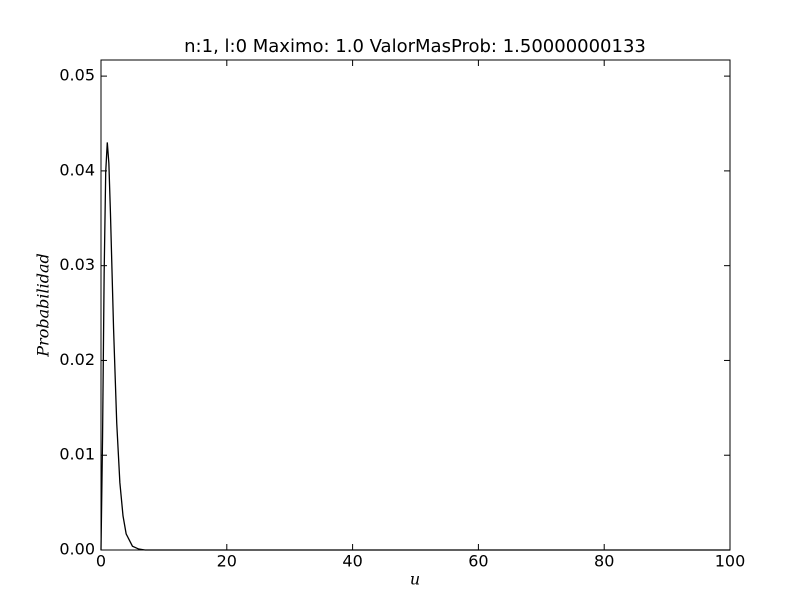 The height and width of the screenshot is (612, 812). Describe the element at coordinates (352, 561) in the screenshot. I see `x-tick-label: 40` at that location.